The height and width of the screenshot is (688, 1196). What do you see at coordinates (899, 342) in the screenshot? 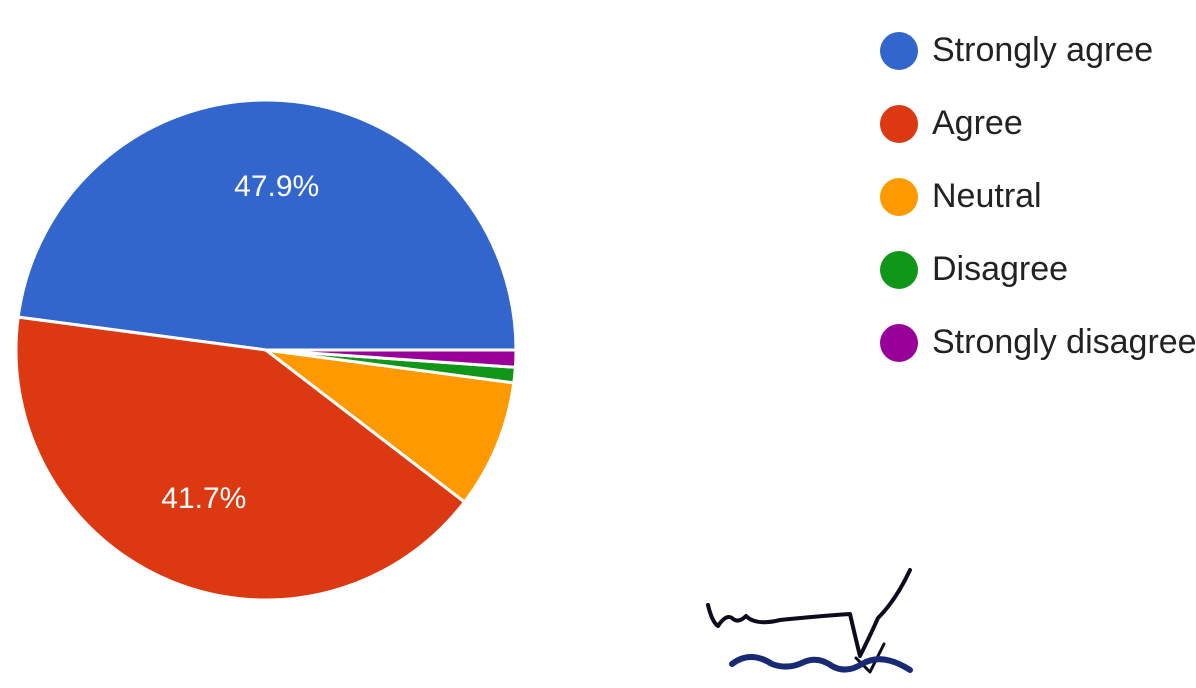
I see `legend-swatch-strongly-disagree` at bounding box center [899, 342].